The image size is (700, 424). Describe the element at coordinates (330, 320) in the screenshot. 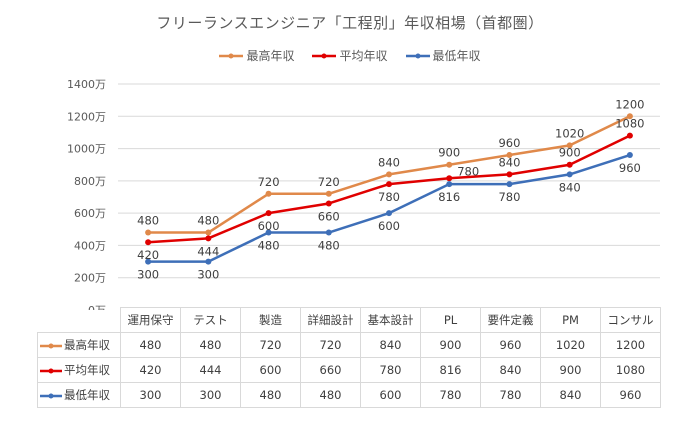

I see `table-category-header: 詳細設計` at that location.